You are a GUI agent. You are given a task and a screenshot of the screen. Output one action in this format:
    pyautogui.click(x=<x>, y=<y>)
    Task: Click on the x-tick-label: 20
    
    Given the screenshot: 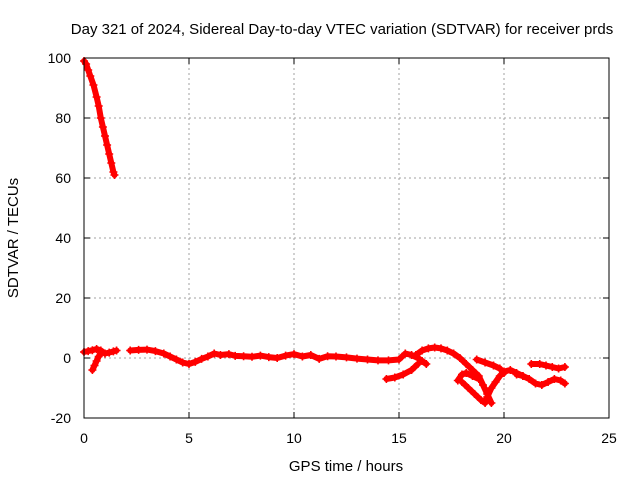 What is the action you would take?
    pyautogui.click(x=504, y=438)
    